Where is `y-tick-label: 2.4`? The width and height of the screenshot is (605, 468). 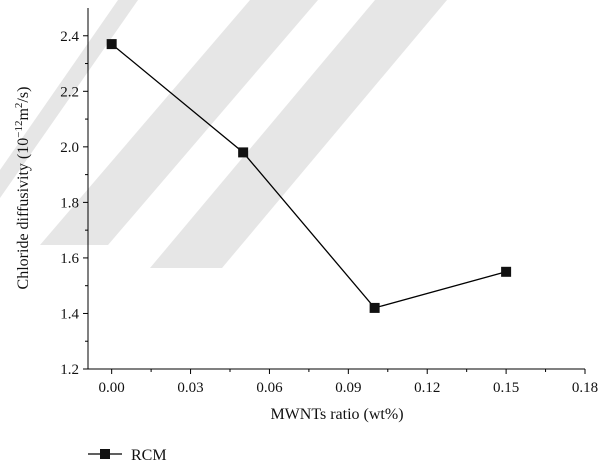 y-tick-label: 2.4 is located at coordinates (69, 37).